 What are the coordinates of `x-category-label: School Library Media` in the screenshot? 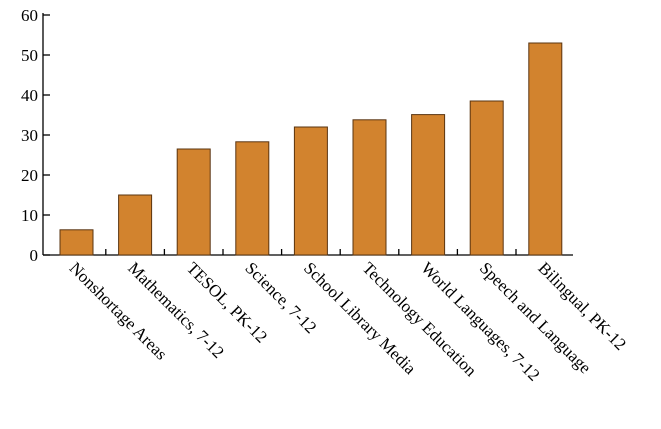 It's located at (360, 318).